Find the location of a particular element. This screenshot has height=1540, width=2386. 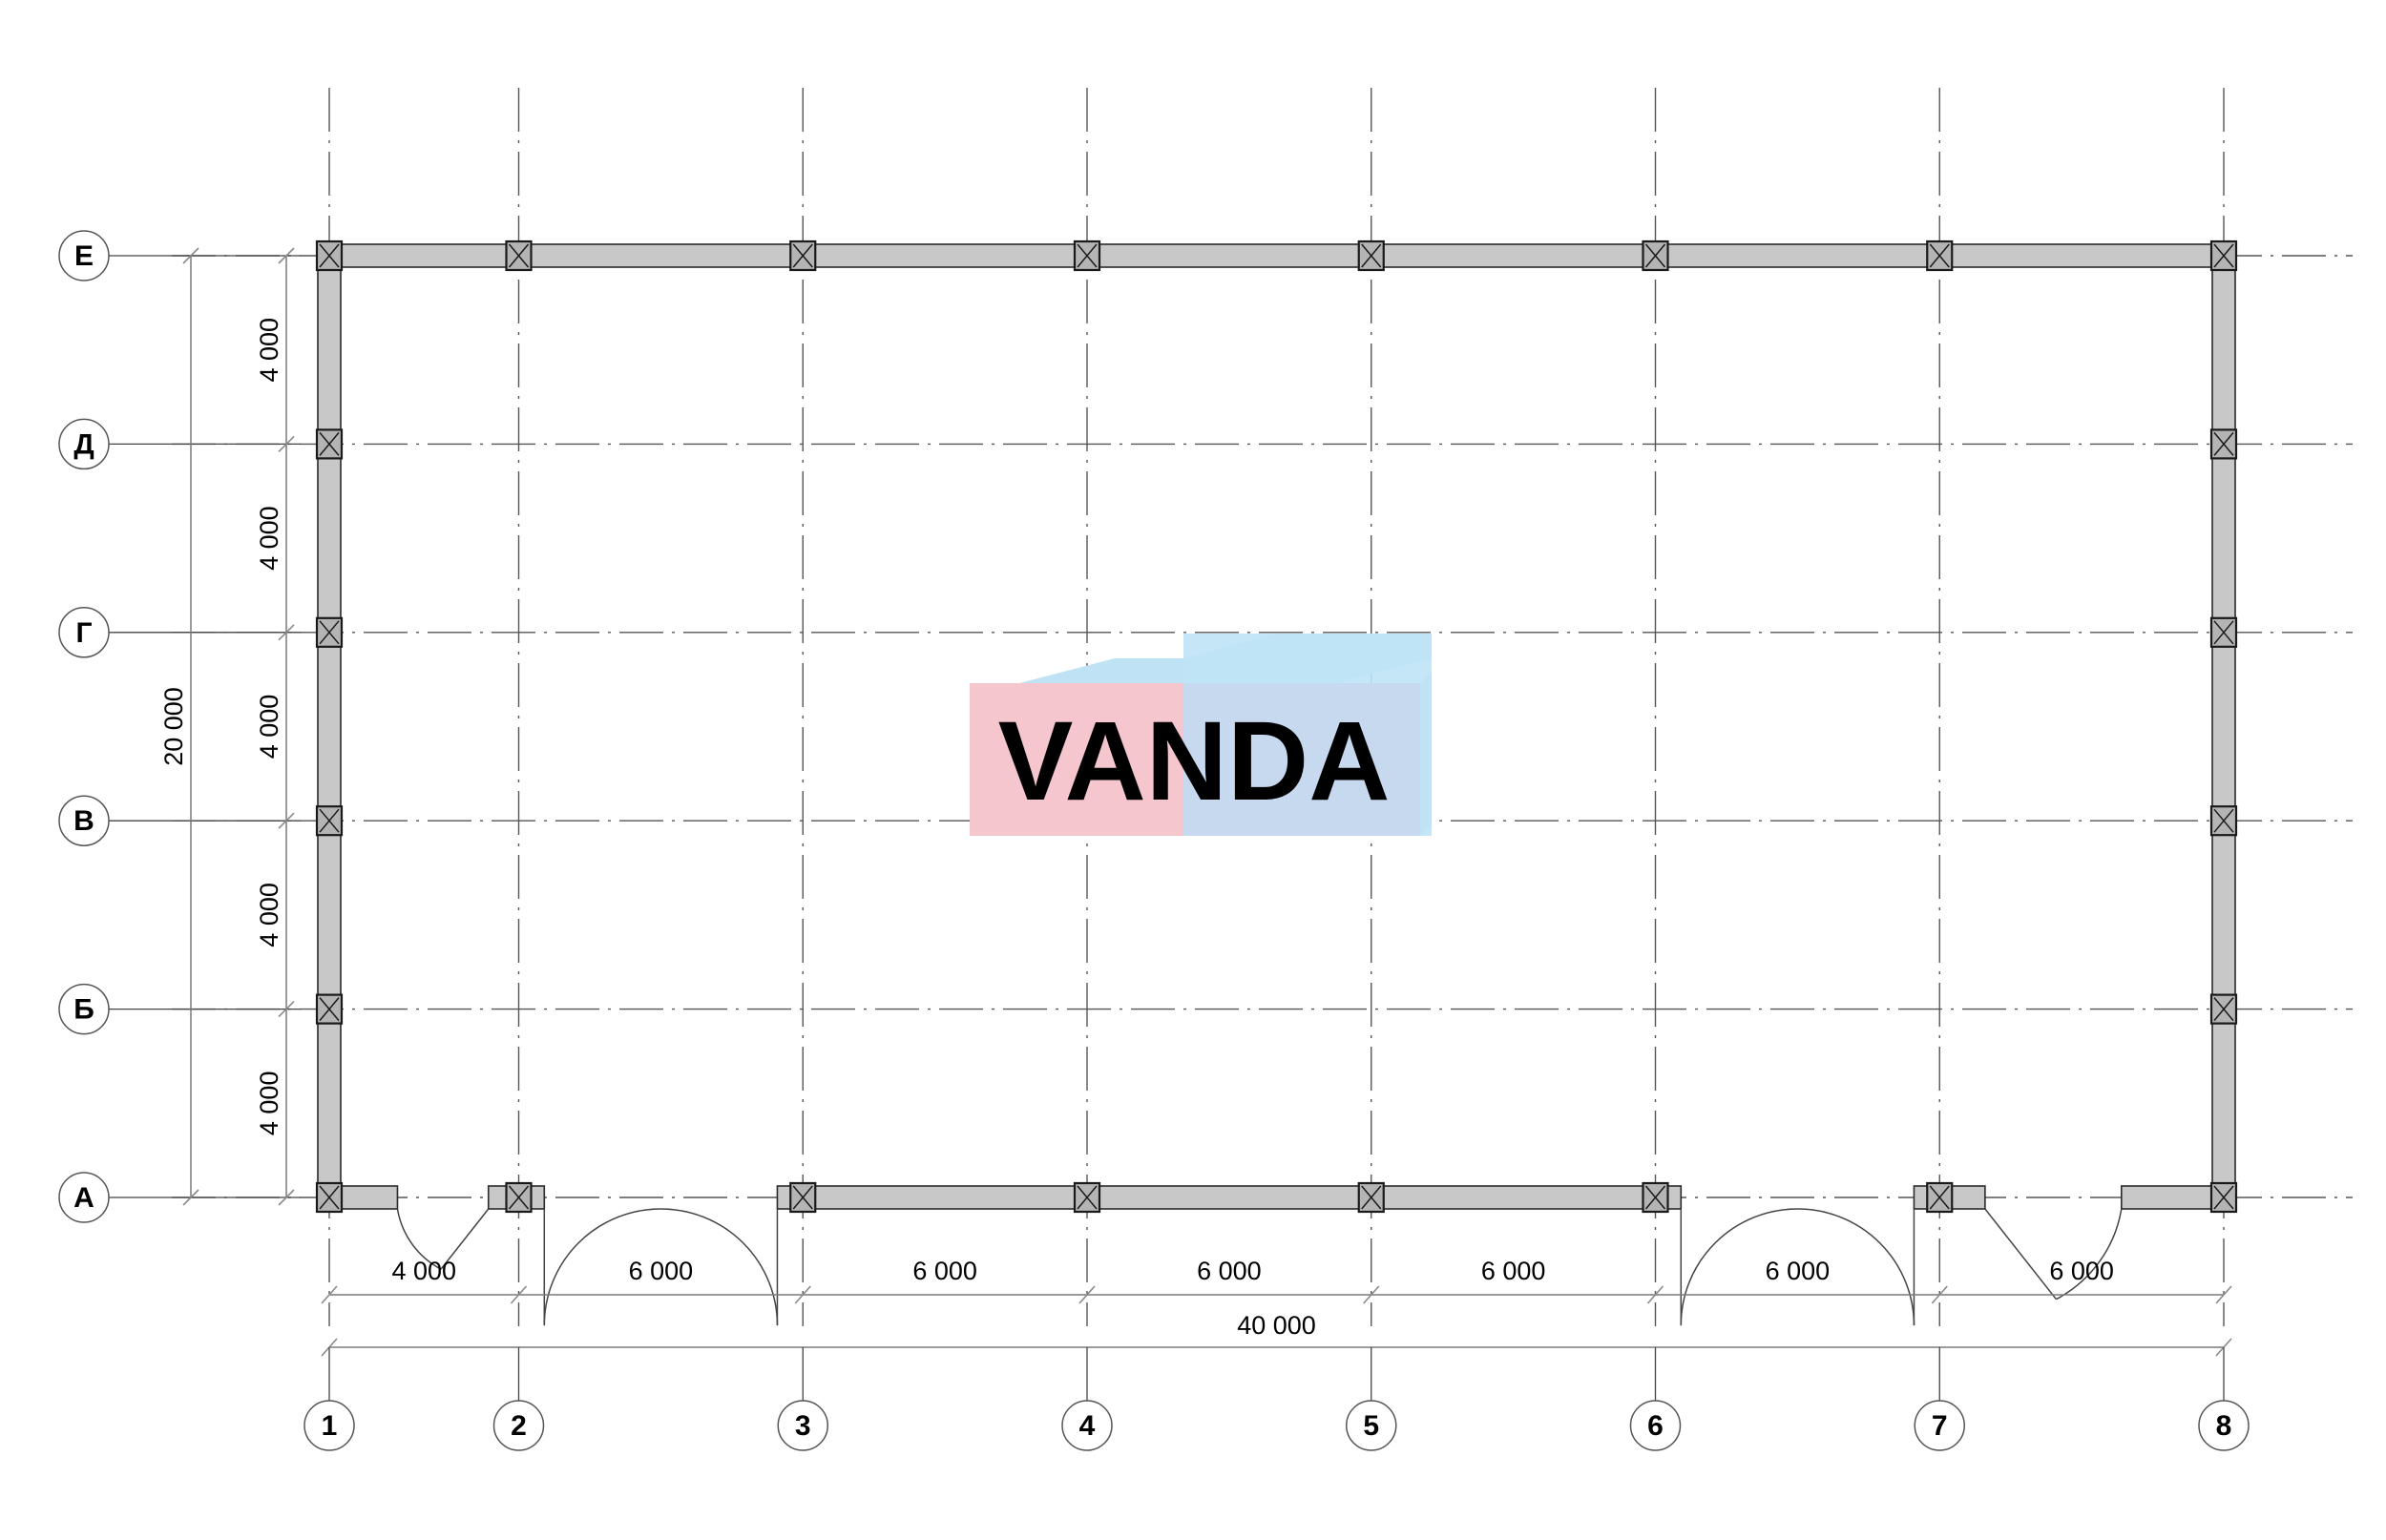

axis-bubble-3: 3 is located at coordinates (802, 1399).